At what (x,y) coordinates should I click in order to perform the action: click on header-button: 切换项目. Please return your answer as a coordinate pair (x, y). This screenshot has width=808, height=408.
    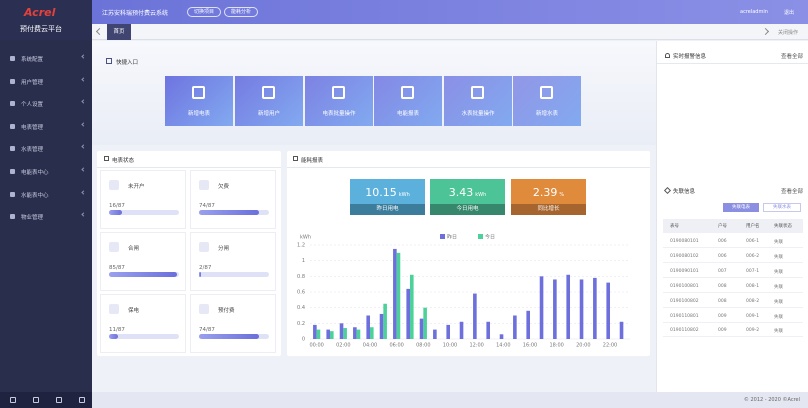
    Looking at the image, I should click on (204, 12).